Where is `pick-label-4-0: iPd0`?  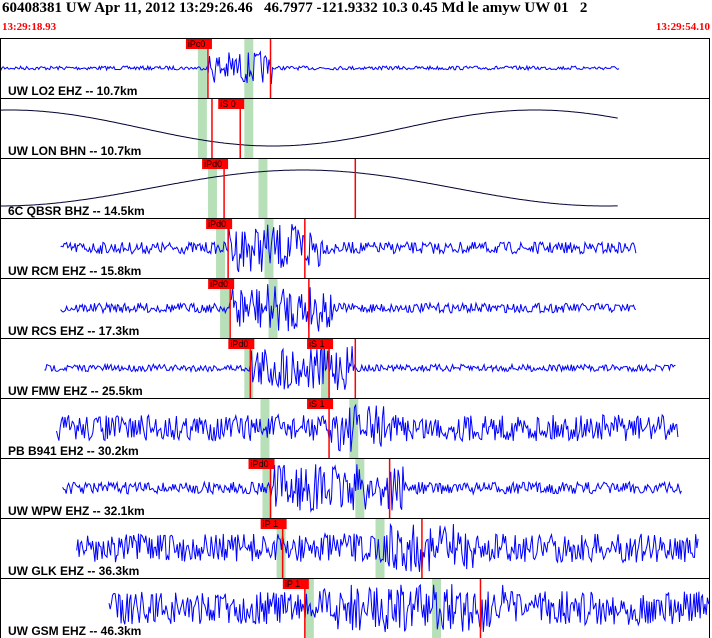 pick-label-4-0: iPd0 is located at coordinates (219, 284).